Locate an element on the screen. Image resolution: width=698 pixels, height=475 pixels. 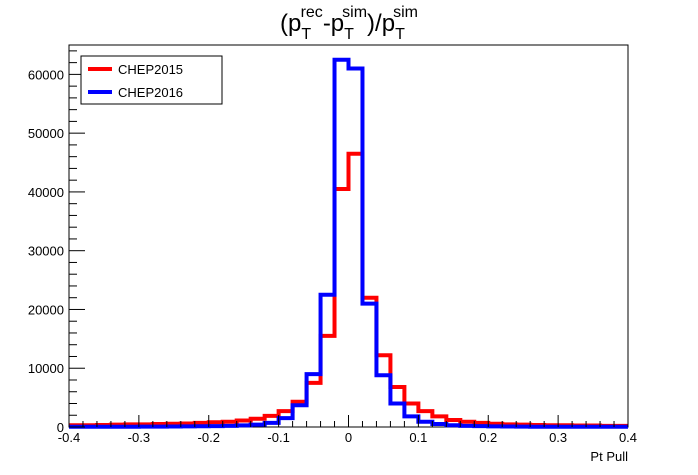
x-tick-label: 0 is located at coordinates (348, 437).